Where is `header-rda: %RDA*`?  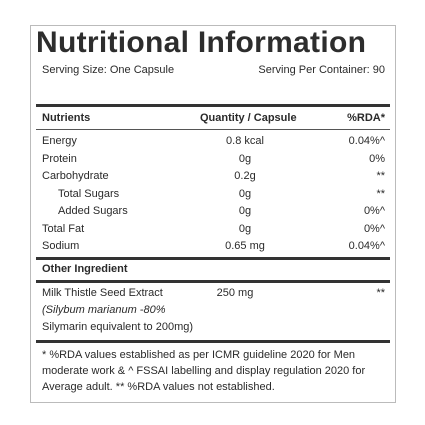
header-rda: %RDA* is located at coordinates (366, 118).